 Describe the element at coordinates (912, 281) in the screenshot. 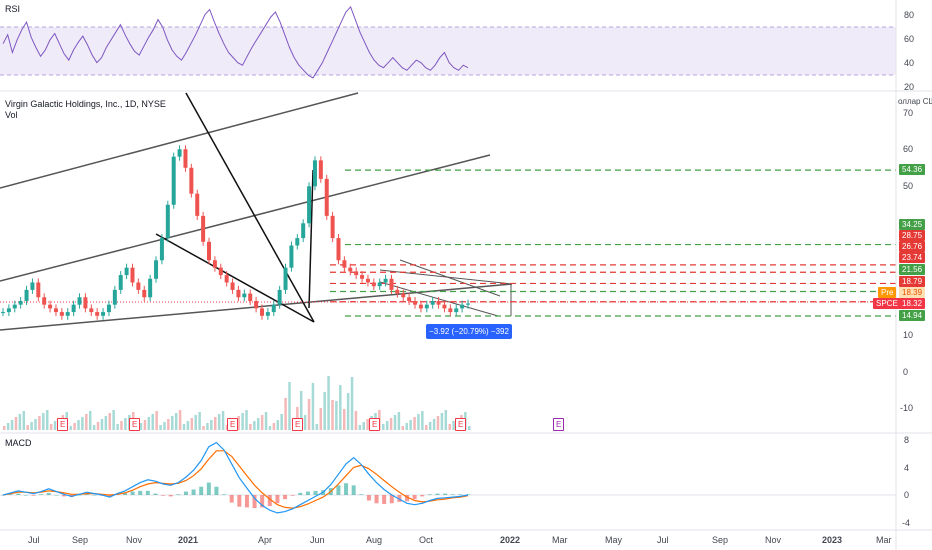

I see `level-tag: 18.79` at that location.